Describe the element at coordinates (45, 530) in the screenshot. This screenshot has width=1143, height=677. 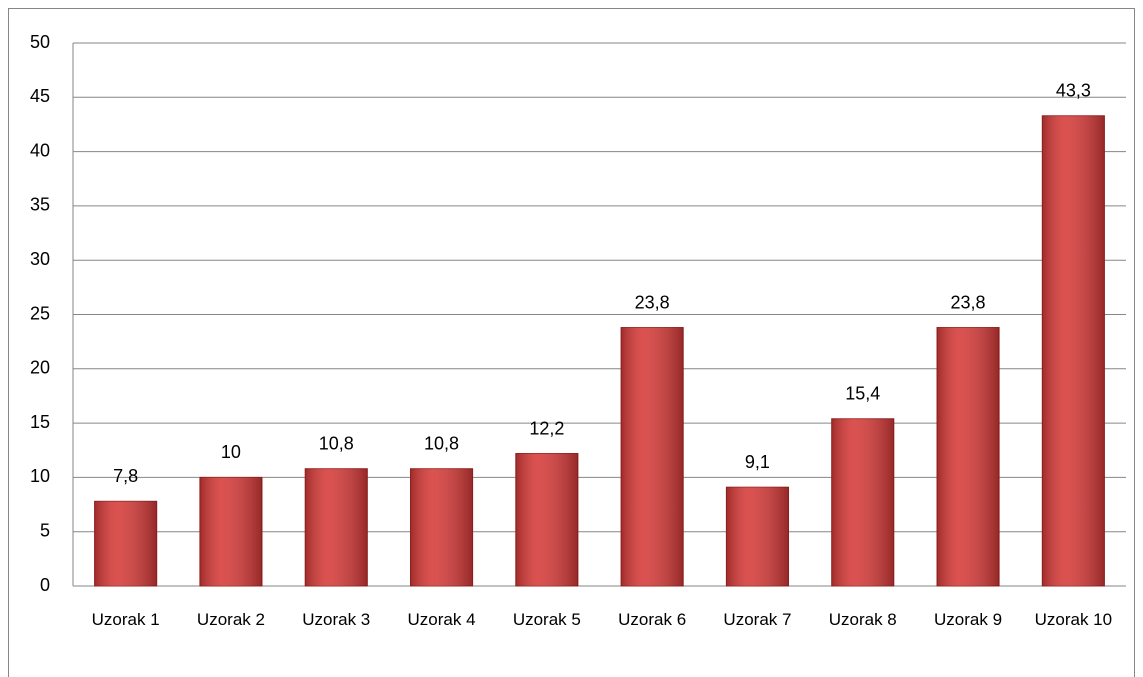
I see `y-tick-label: 5` at that location.